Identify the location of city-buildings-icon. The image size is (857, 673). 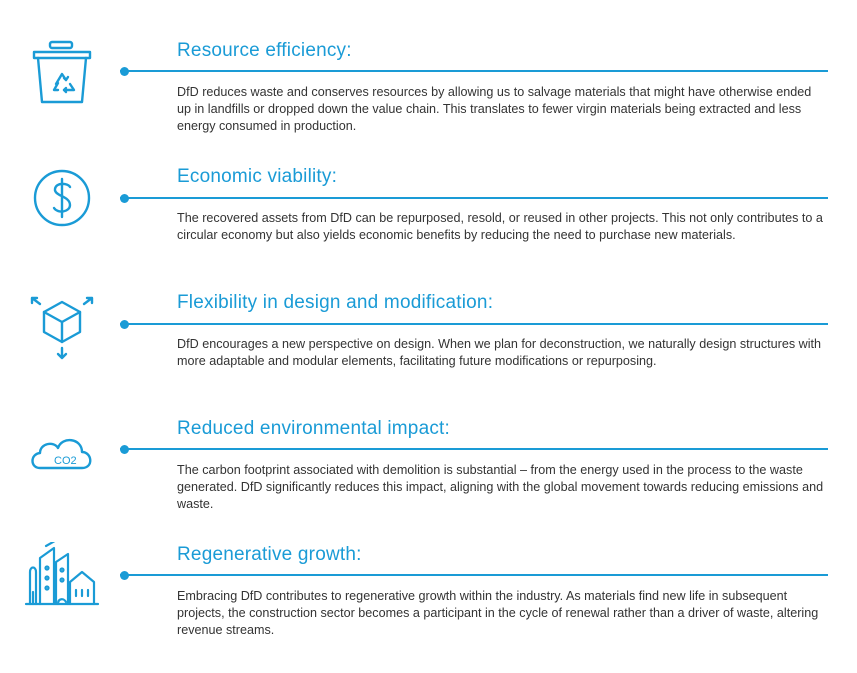
(62, 584).